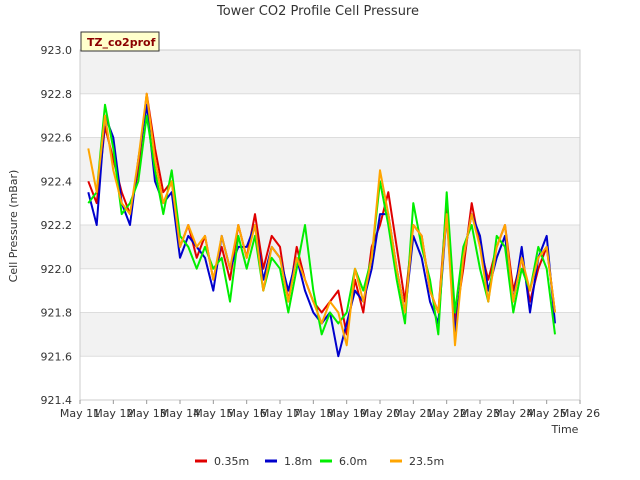 Image resolution: width=640 pixels, height=480 pixels. Describe the element at coordinates (298, 461) in the screenshot. I see `legend-label-1.8m: 1.8m` at that location.